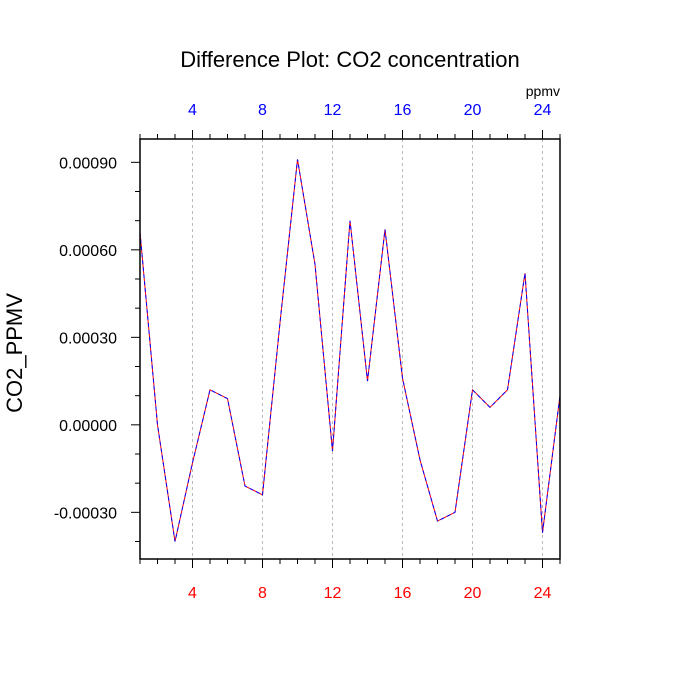  I want to click on y-axis-label: CO2_PPMV, so click(14, 353).